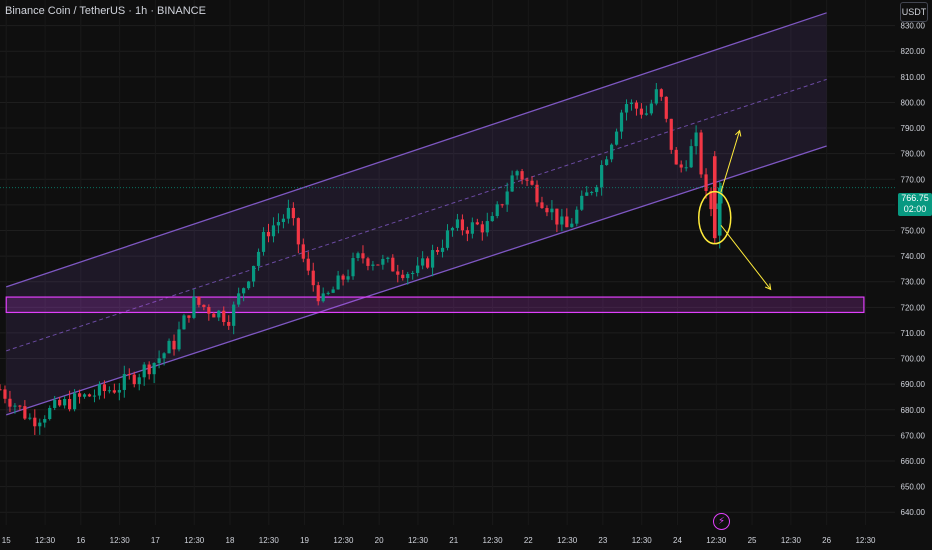 Image resolution: width=932 pixels, height=550 pixels. What do you see at coordinates (913, 487) in the screenshot?
I see `y-tick-label: 650.00` at bounding box center [913, 487].